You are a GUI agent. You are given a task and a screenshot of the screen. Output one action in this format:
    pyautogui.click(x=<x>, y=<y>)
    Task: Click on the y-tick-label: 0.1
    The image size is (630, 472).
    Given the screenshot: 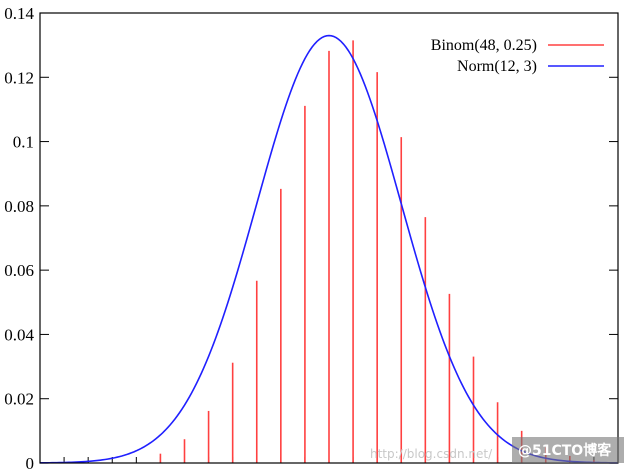 What is the action you would take?
    pyautogui.click(x=23, y=142)
    